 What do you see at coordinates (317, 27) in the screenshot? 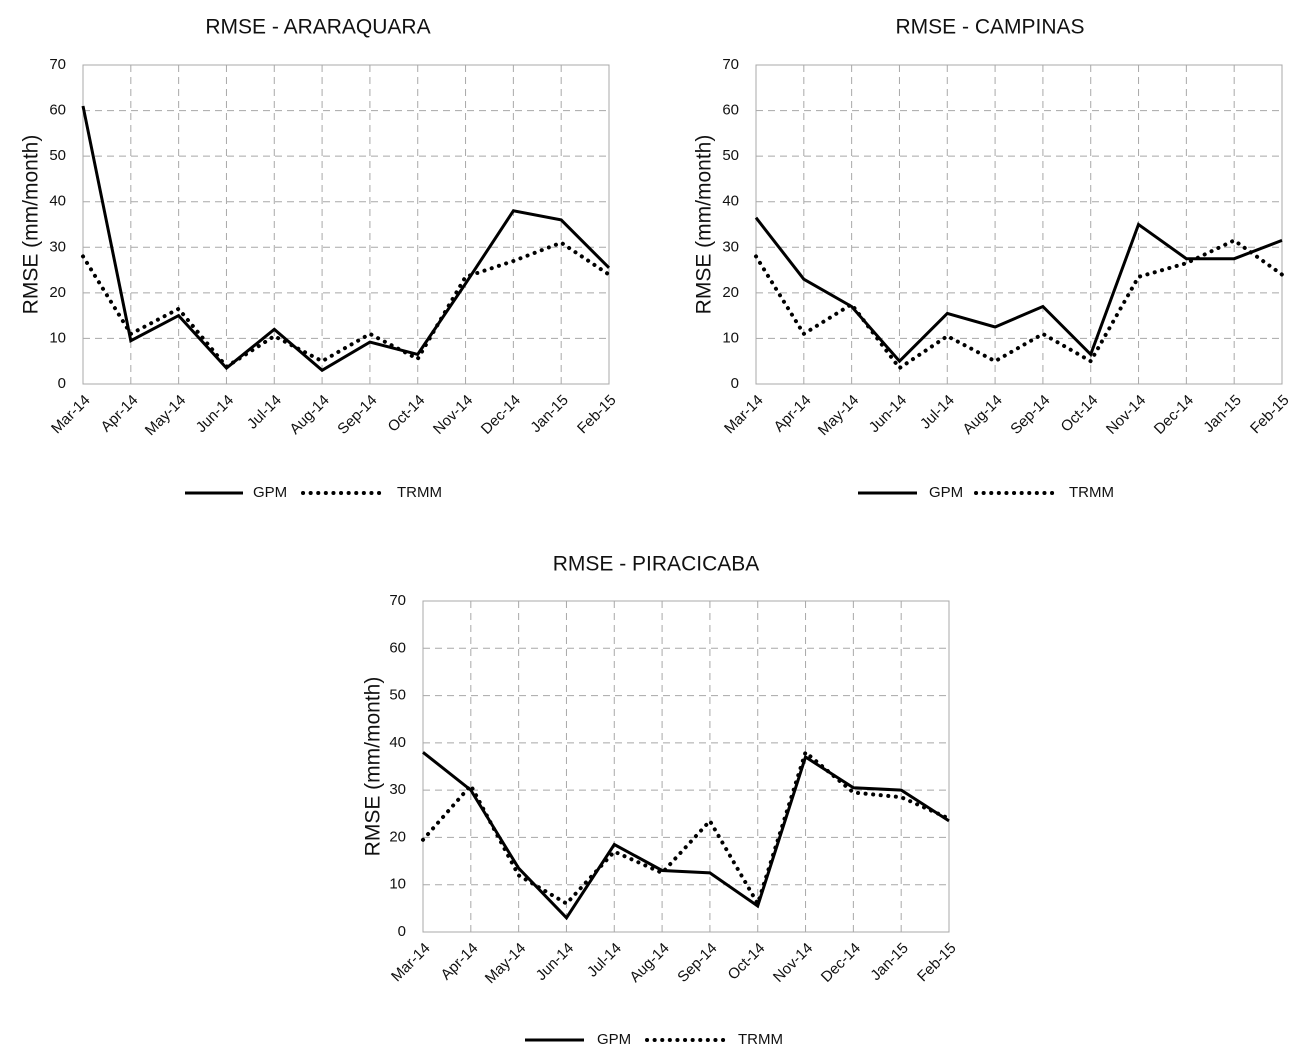
I see `chart-title: RMSE - ARARAQUARA` at bounding box center [317, 27].